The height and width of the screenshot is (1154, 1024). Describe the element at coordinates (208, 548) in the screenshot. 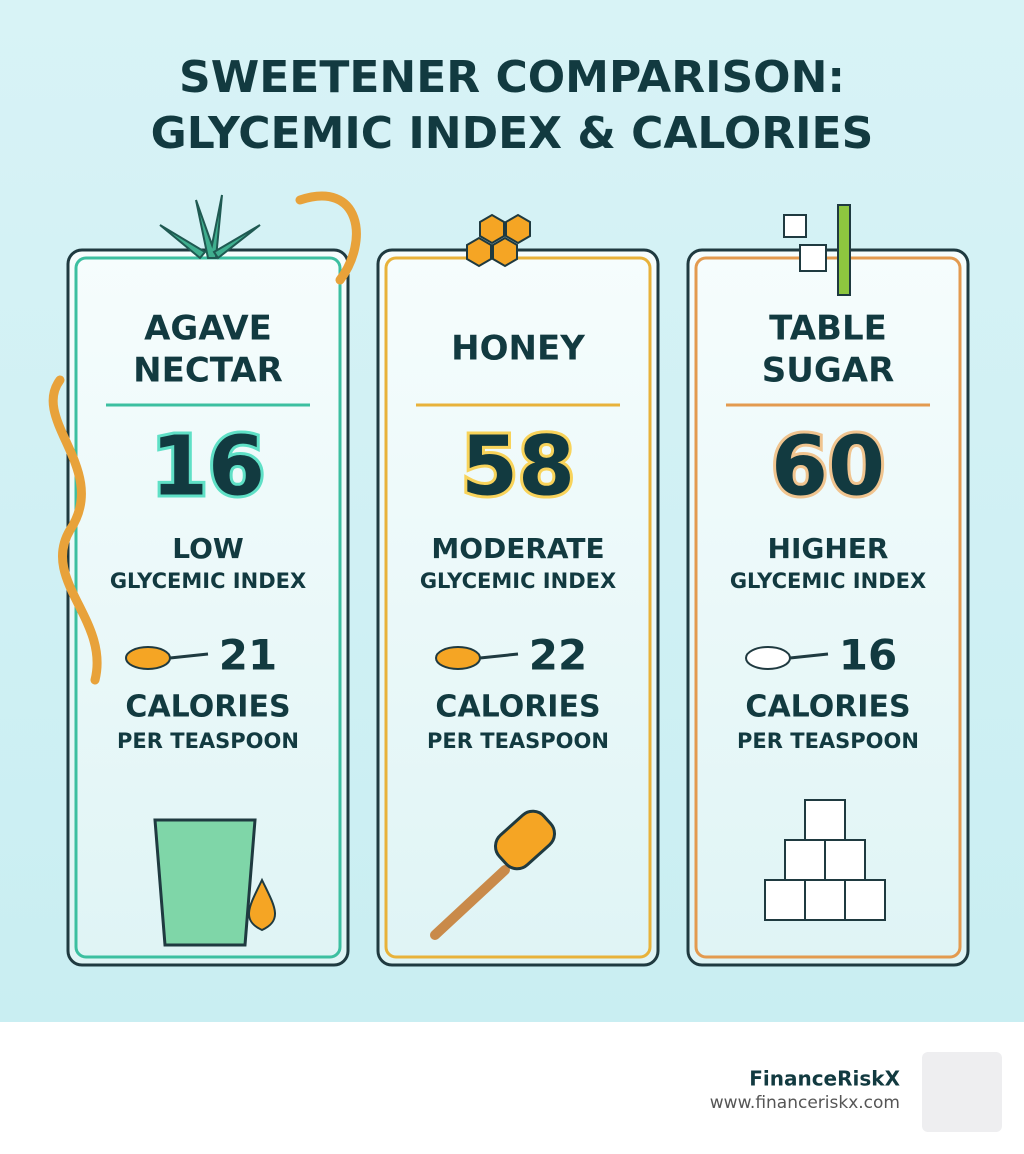

I see `gi-level: LOW` at that location.